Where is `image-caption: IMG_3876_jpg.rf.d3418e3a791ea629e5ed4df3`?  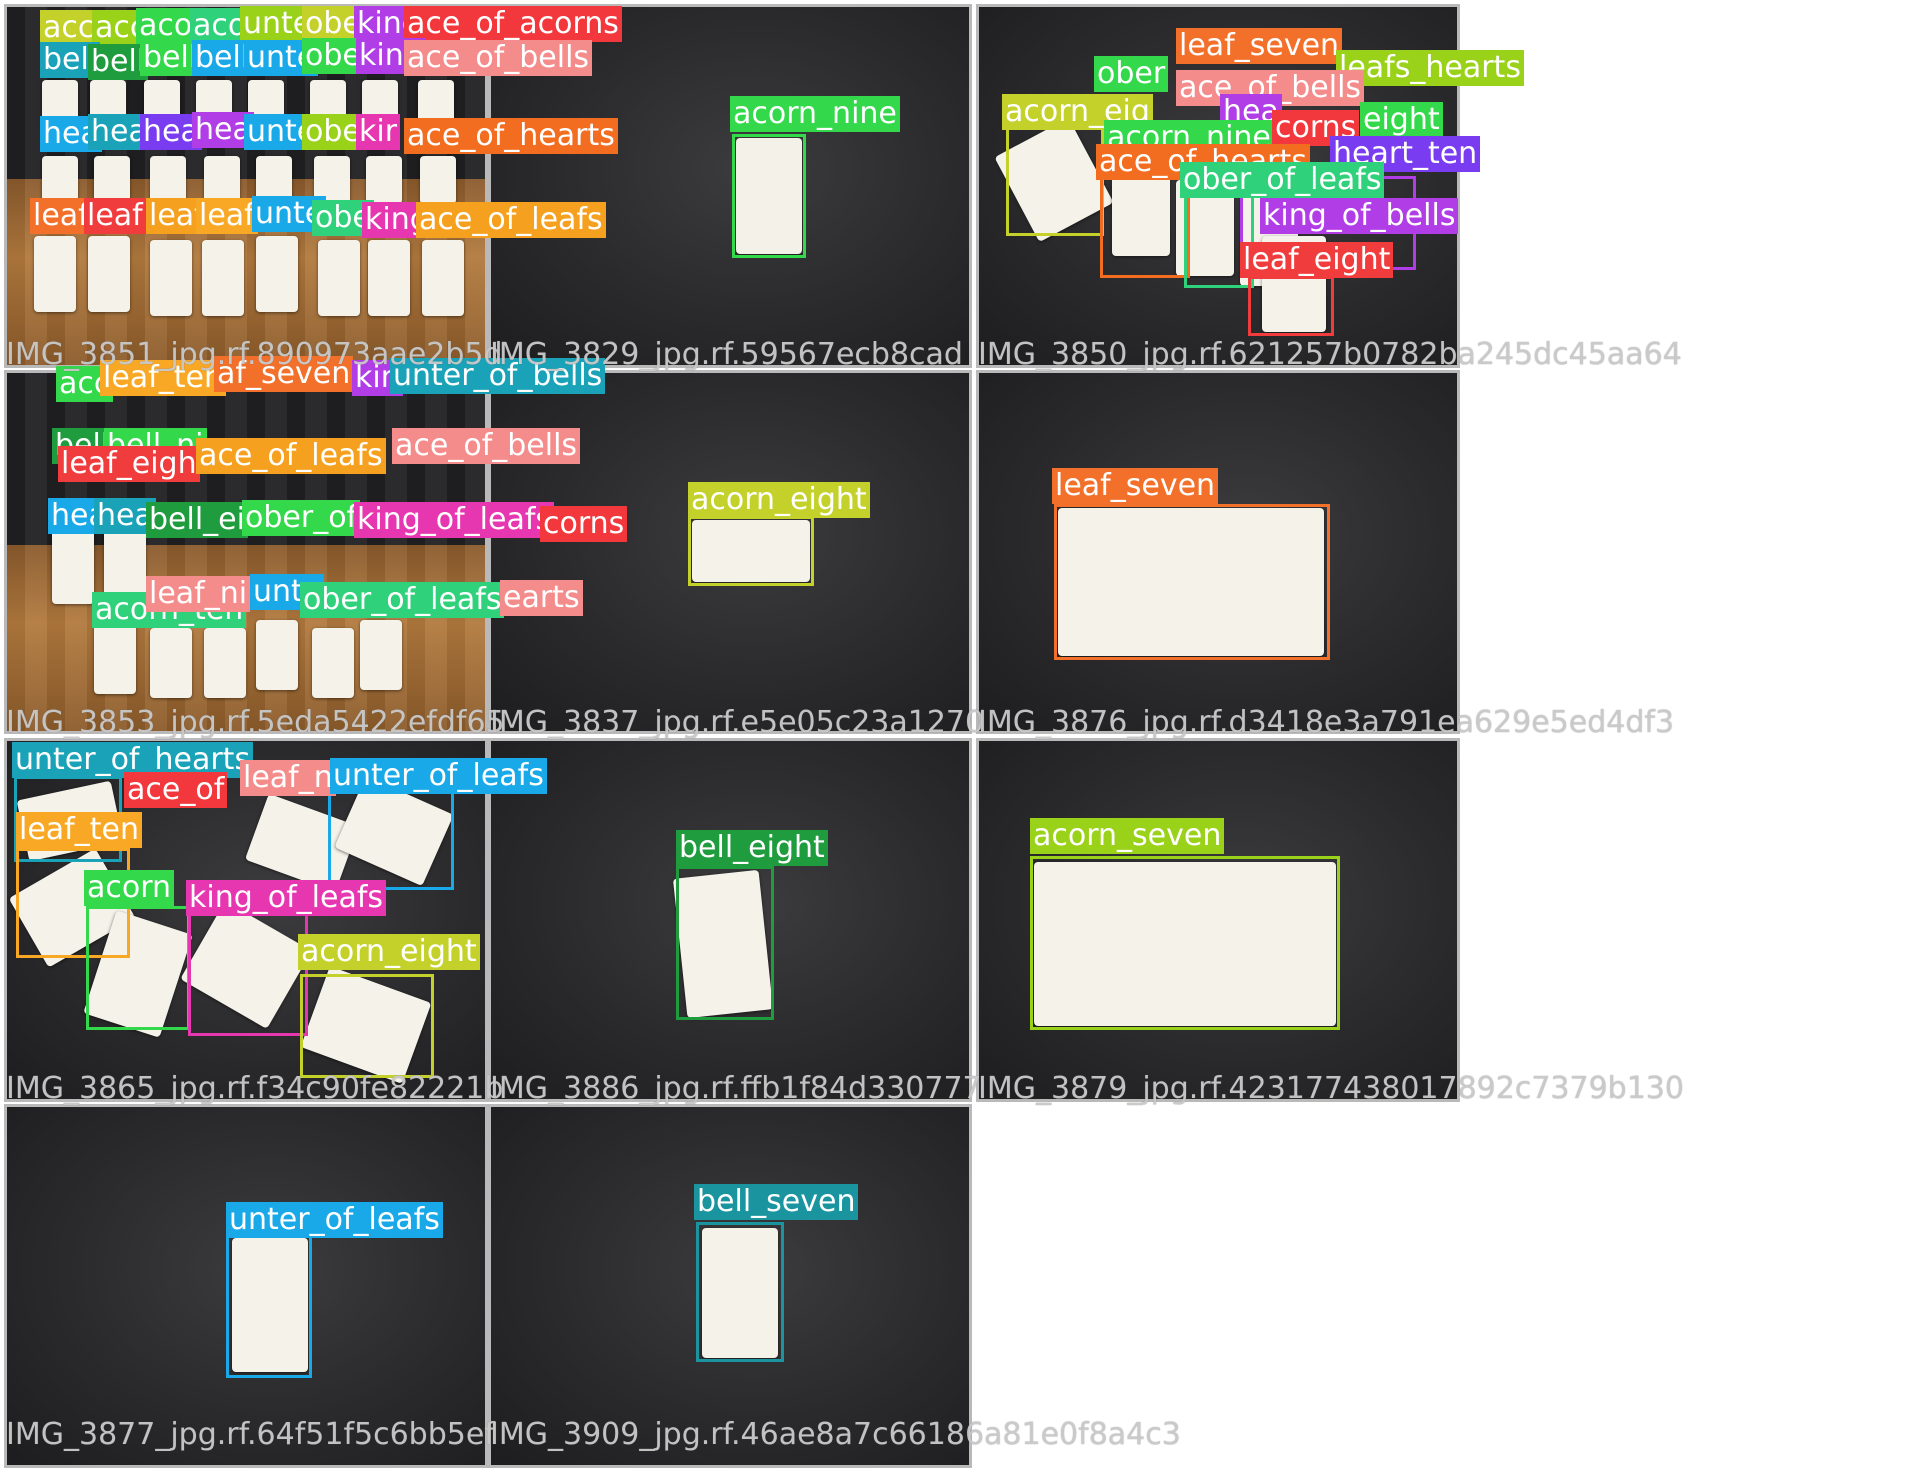 image-caption: IMG_3876_jpg.rf.d3418e3a791ea629e5ed4df3 is located at coordinates (1326, 722).